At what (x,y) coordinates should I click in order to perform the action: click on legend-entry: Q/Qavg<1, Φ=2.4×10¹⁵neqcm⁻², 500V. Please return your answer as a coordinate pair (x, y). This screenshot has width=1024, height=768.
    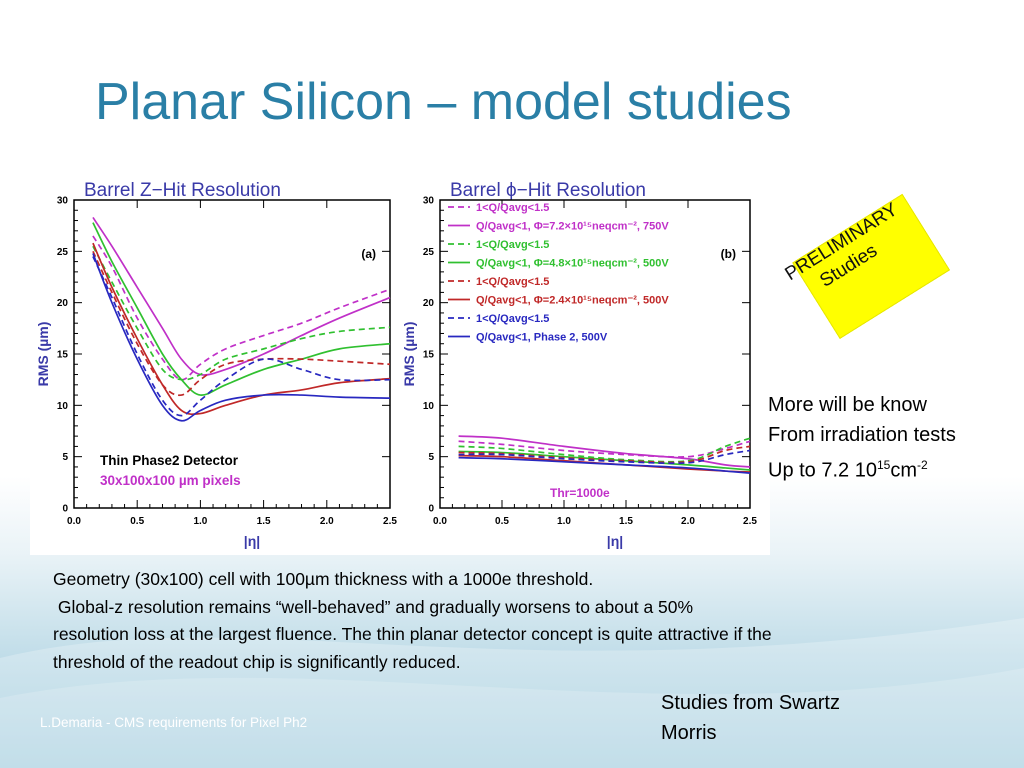
    Looking at the image, I should click on (572, 301).